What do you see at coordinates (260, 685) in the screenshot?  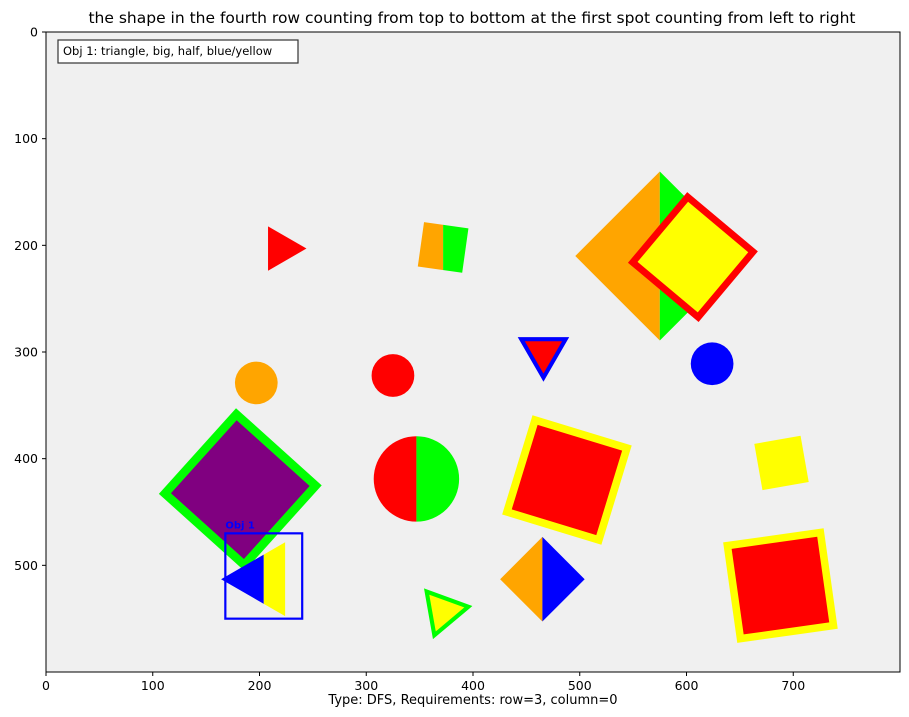 I see `x-tick-label: 200` at bounding box center [260, 685].